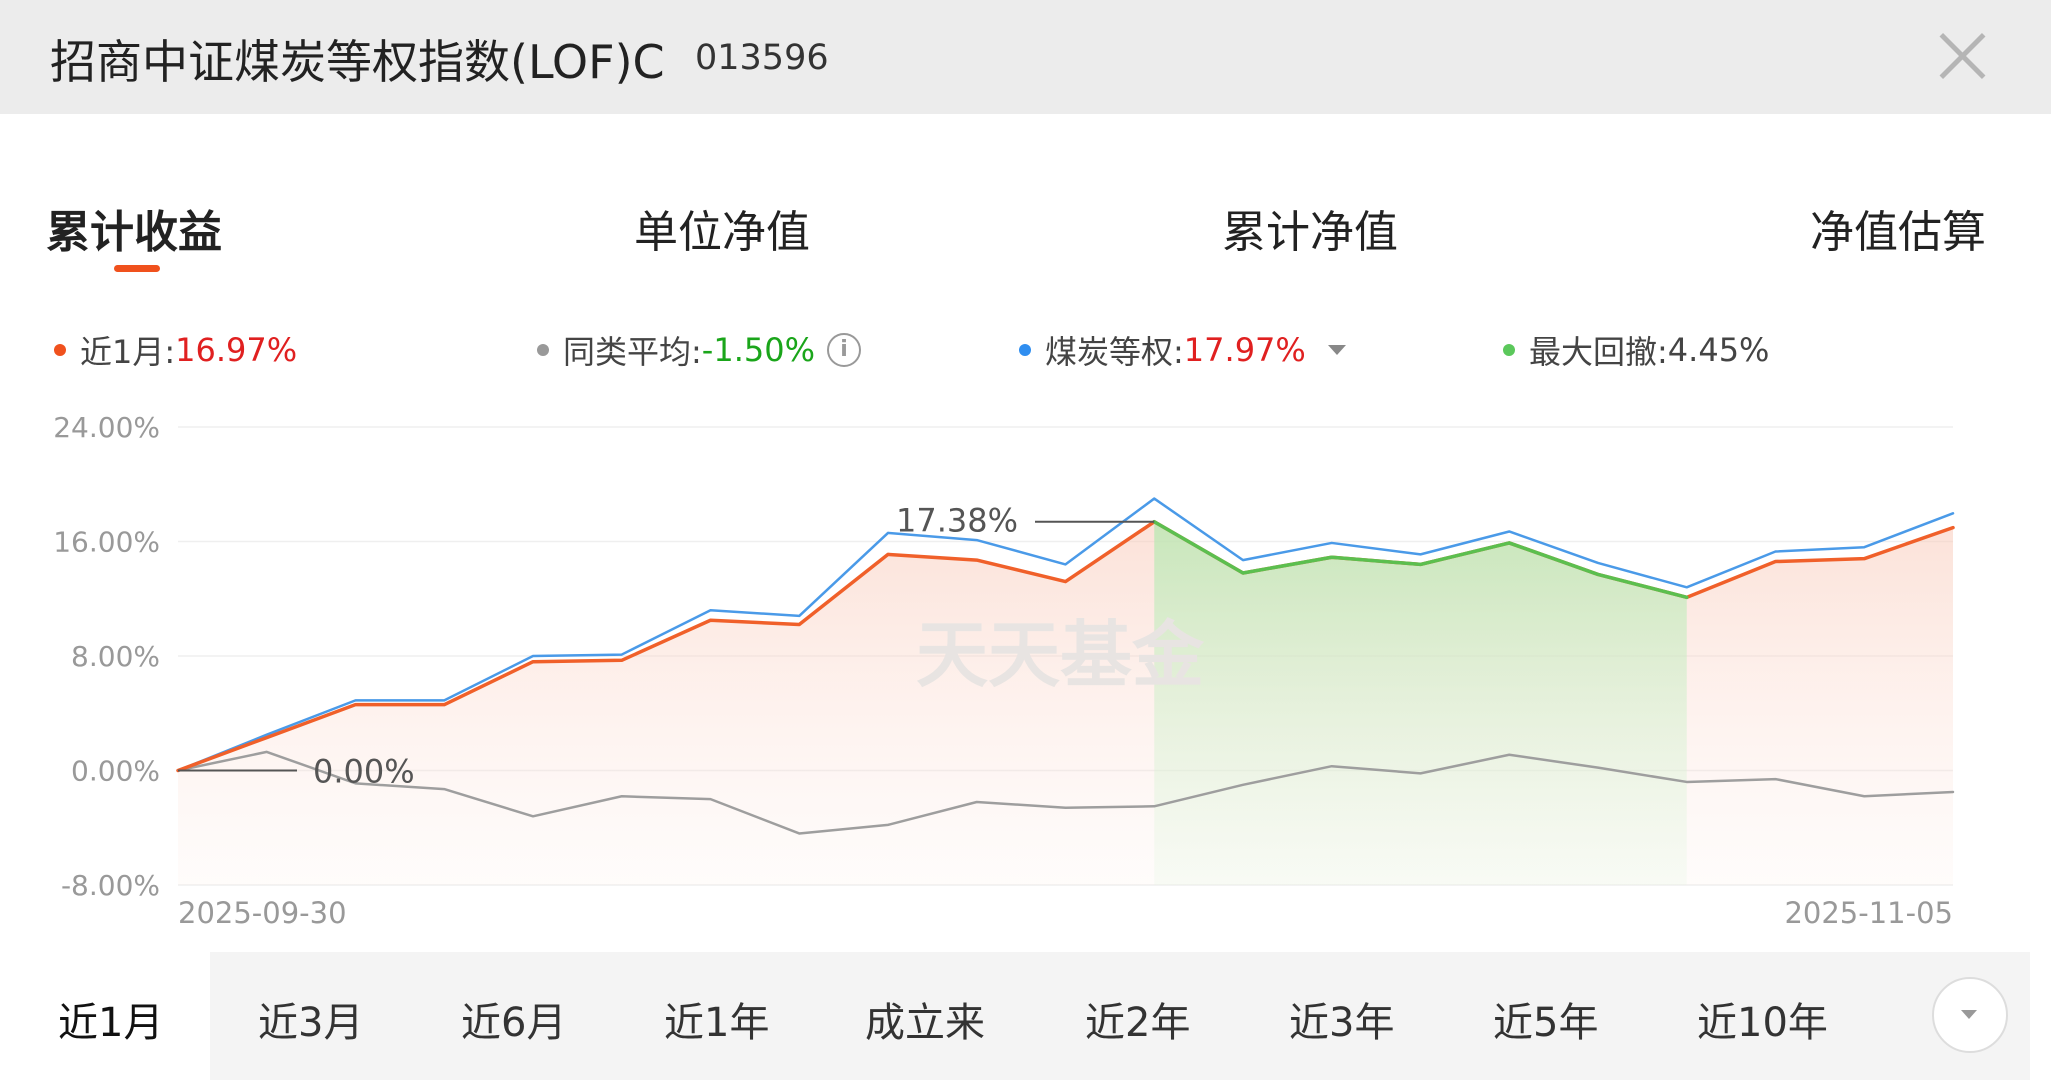  I want to click on peer-dot, so click(543, 350).